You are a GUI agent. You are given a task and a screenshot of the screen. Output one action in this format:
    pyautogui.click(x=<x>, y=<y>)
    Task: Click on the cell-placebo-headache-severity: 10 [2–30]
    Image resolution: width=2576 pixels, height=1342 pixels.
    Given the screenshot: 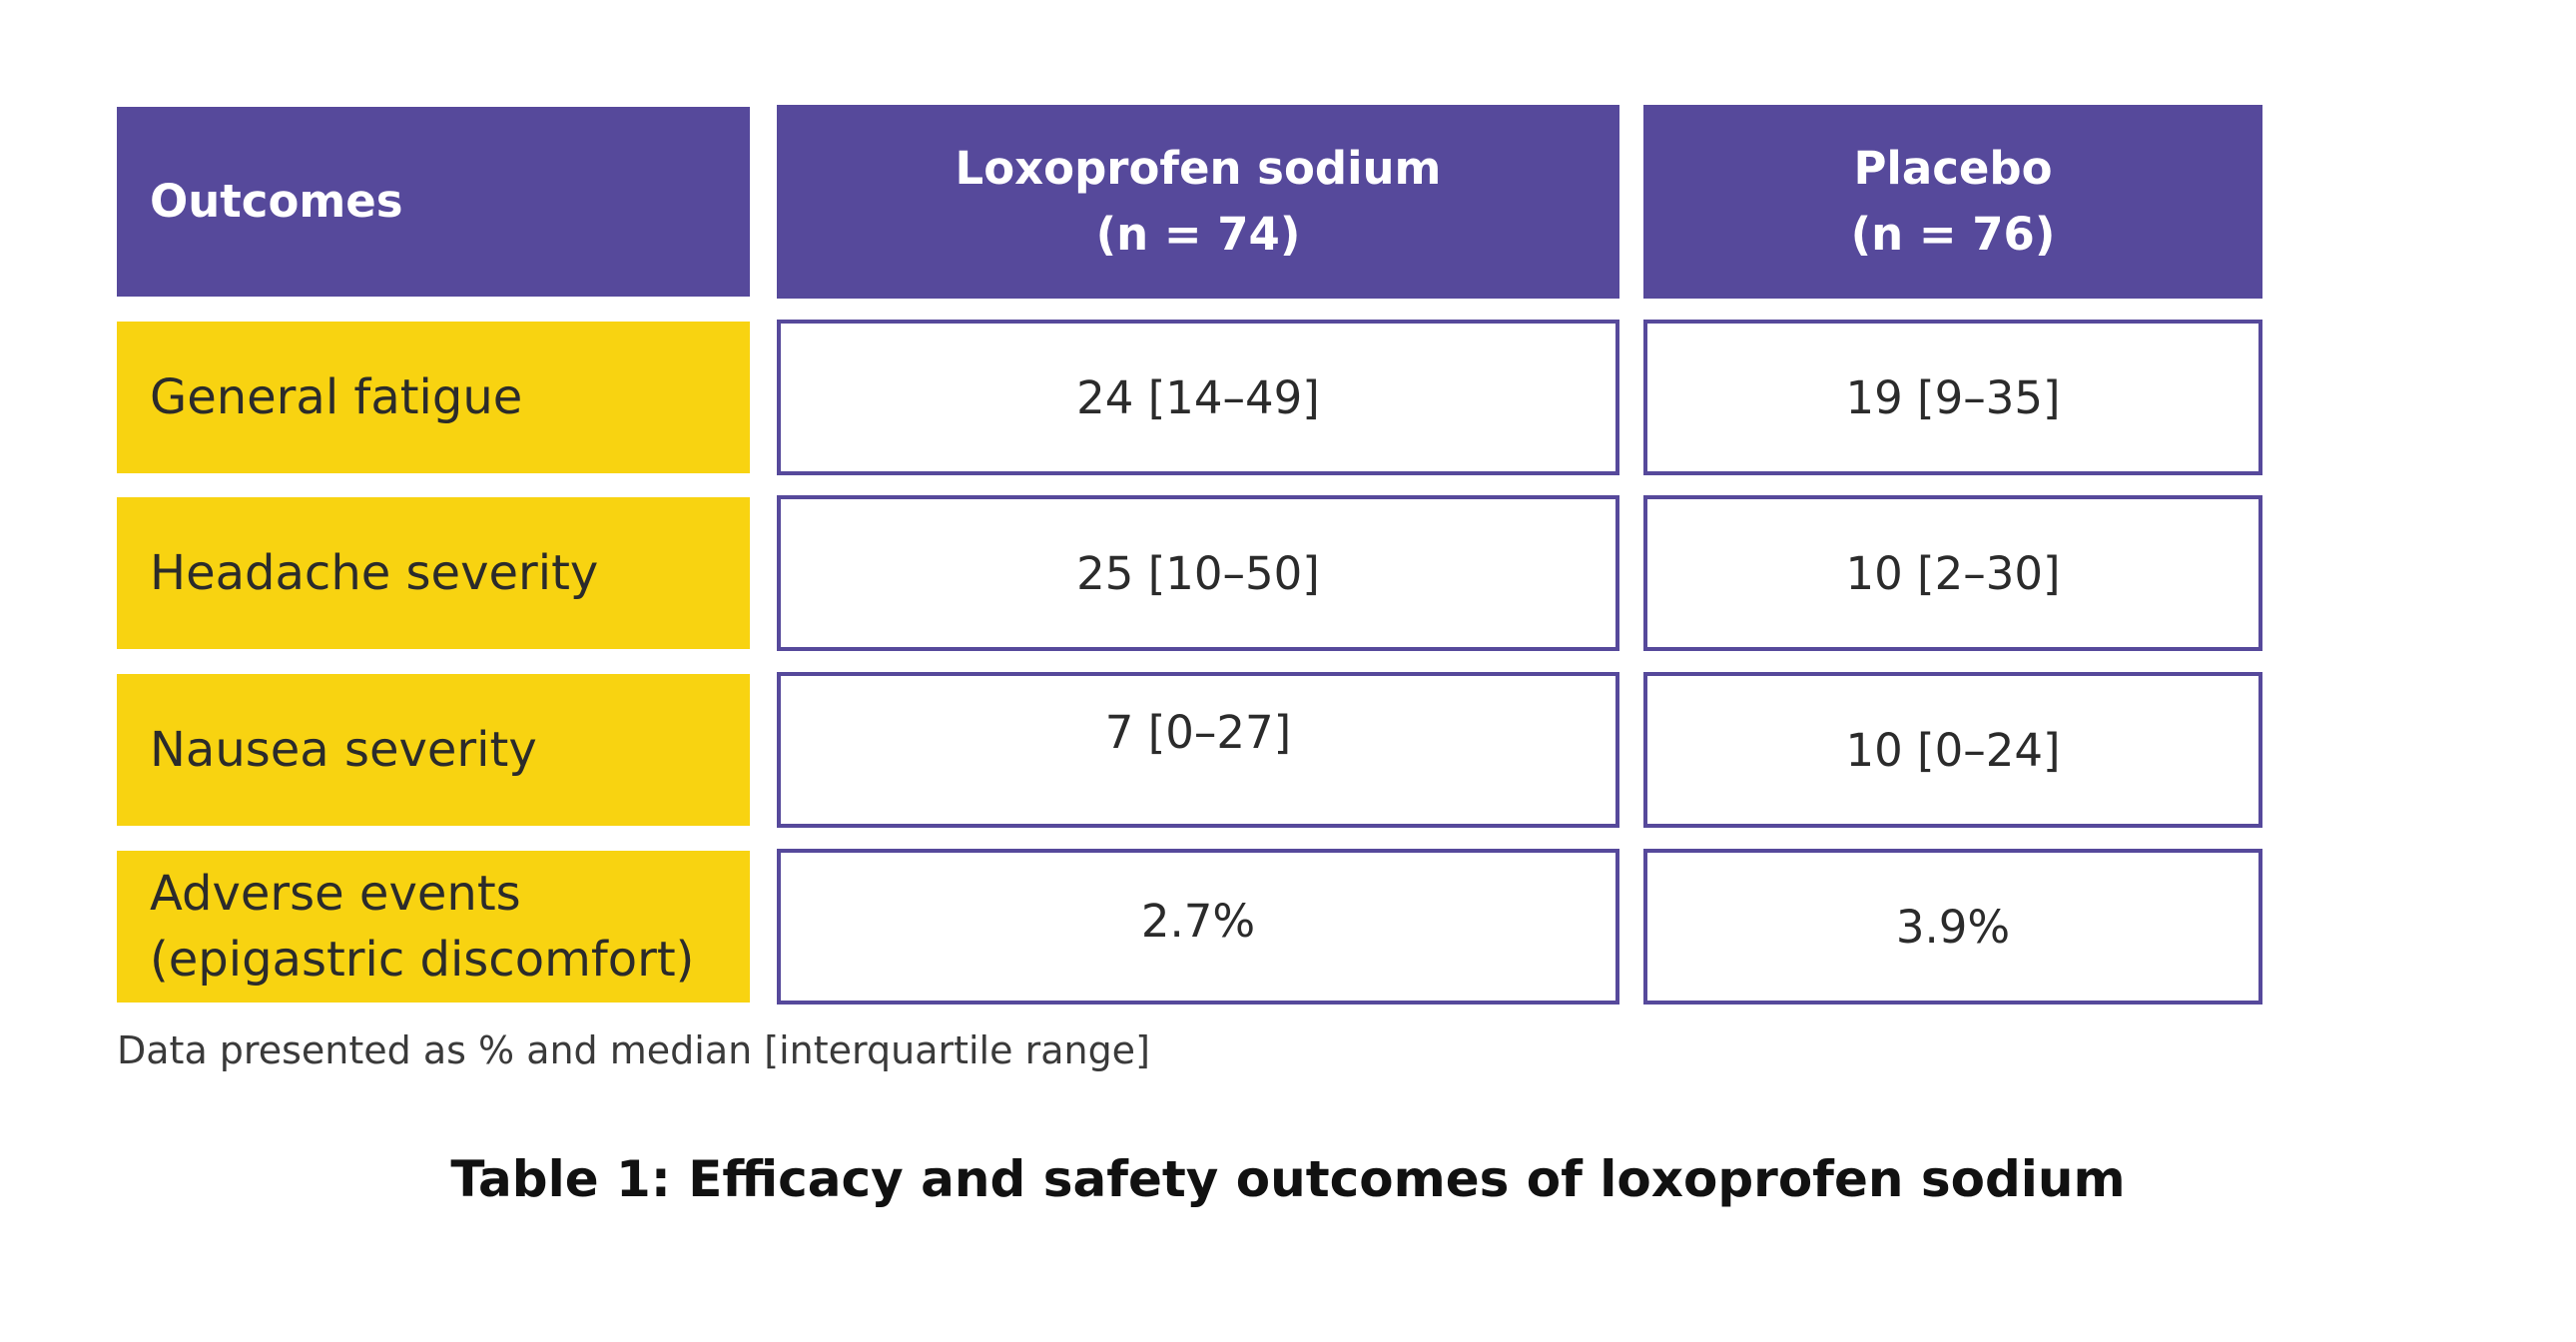 What is the action you would take?
    pyautogui.click(x=1952, y=573)
    